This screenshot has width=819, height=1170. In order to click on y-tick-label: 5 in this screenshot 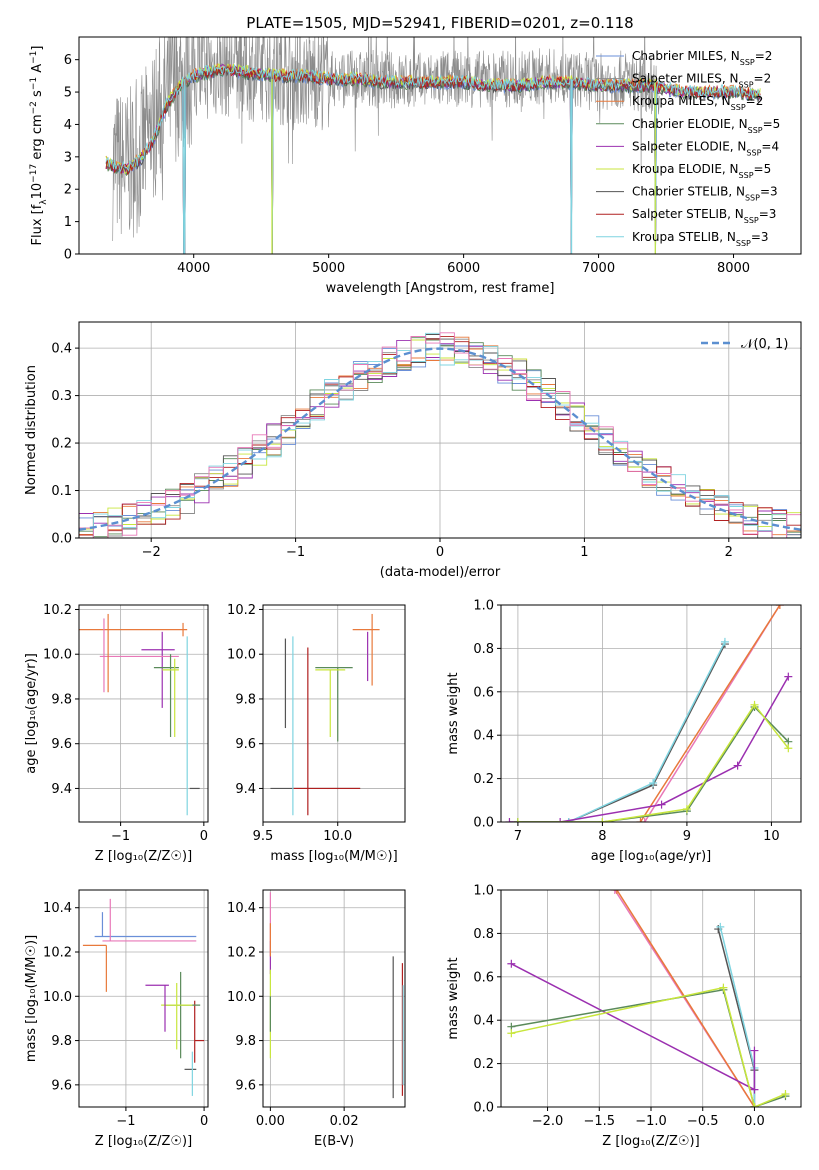, I will do `click(68, 93)`.